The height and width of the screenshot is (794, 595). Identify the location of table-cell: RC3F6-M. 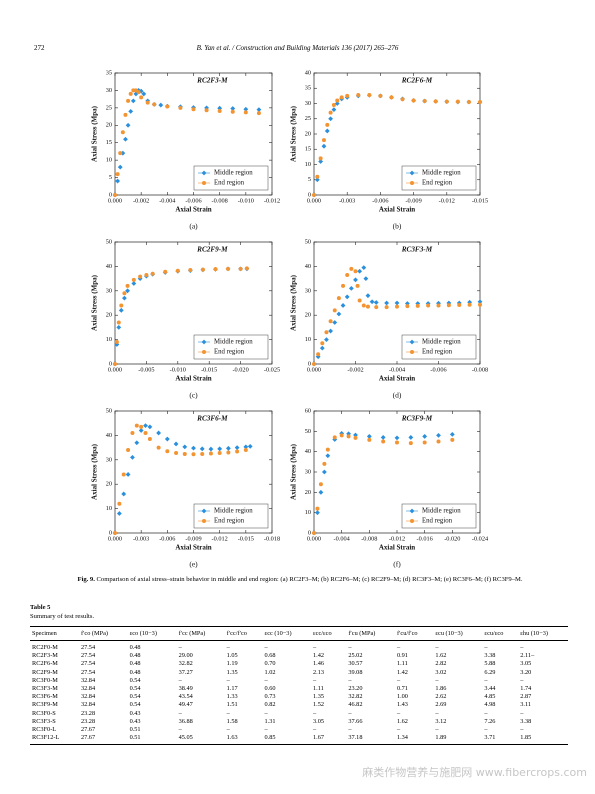
(45, 697).